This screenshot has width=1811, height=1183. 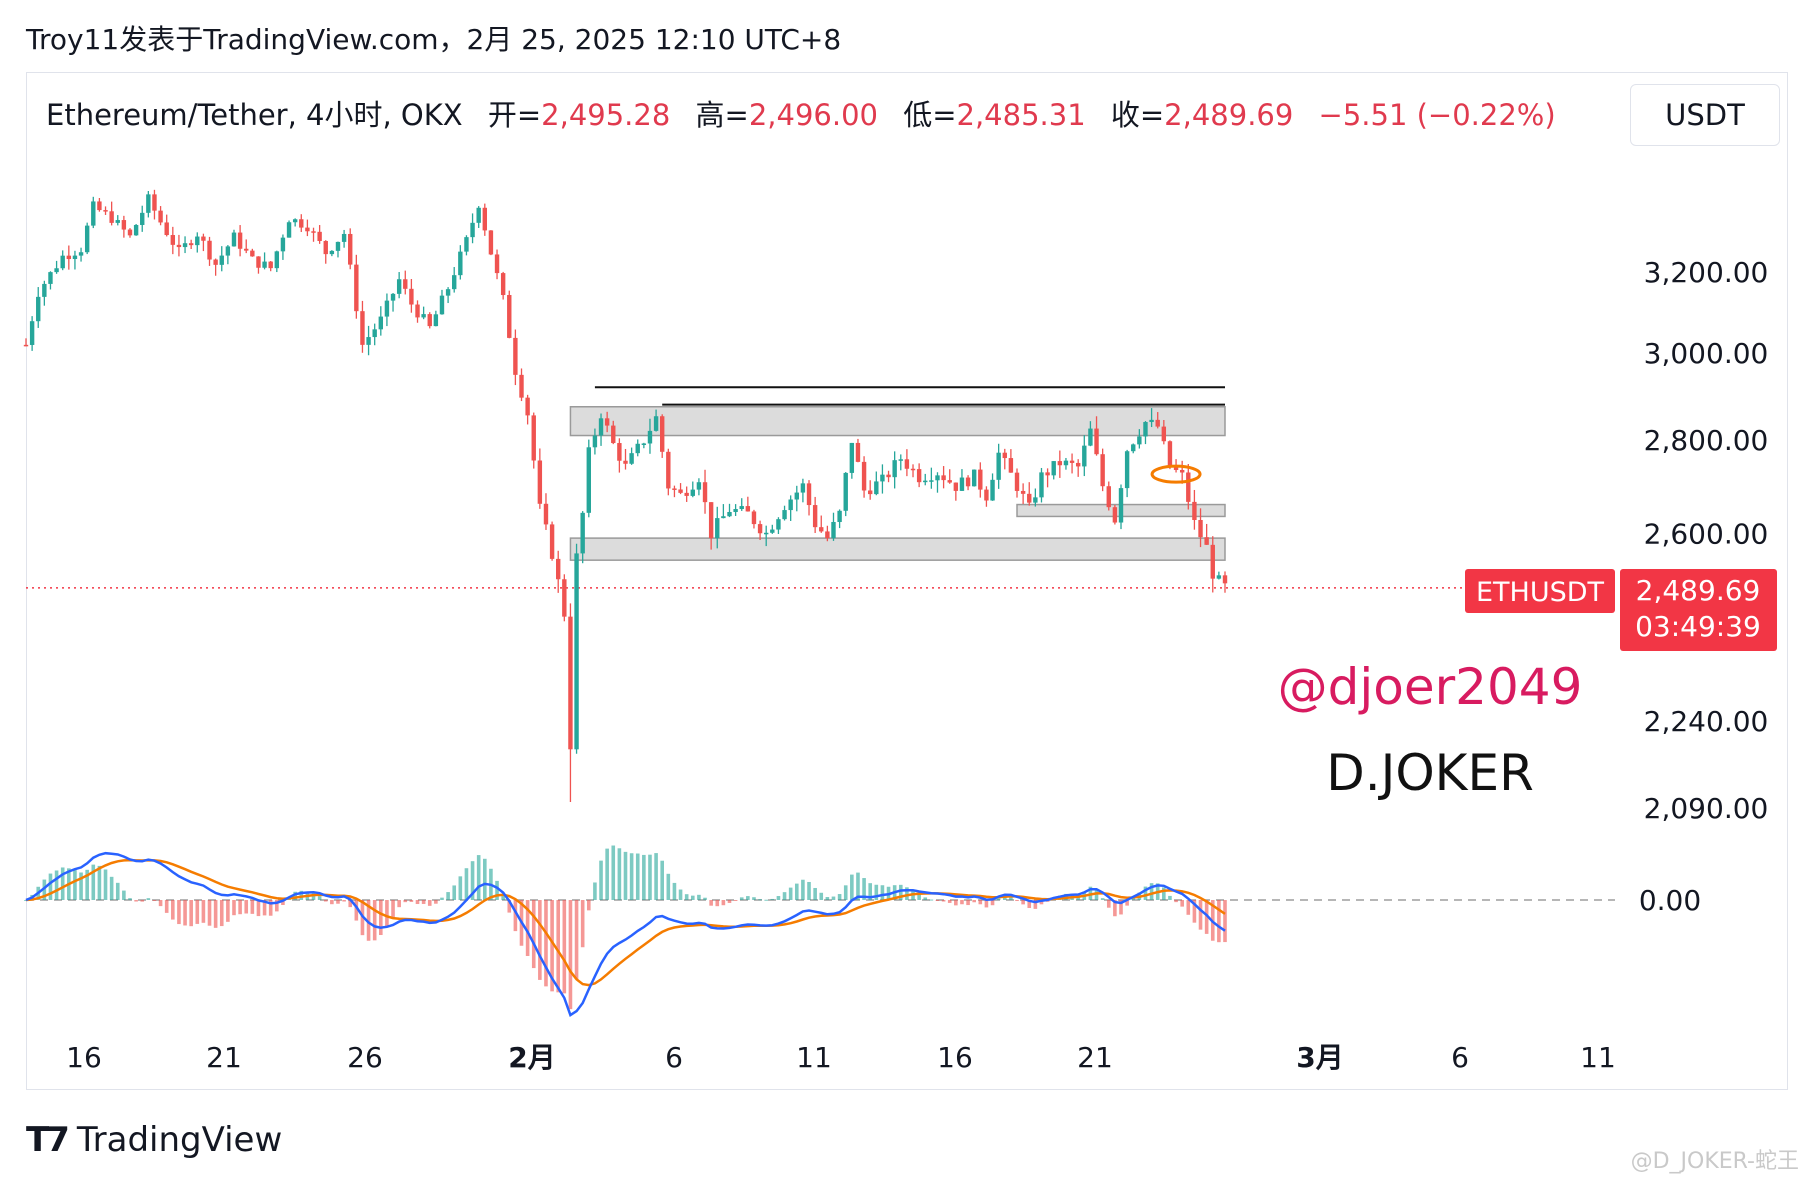 What do you see at coordinates (1705, 115) in the screenshot?
I see `currency-button: USDT` at bounding box center [1705, 115].